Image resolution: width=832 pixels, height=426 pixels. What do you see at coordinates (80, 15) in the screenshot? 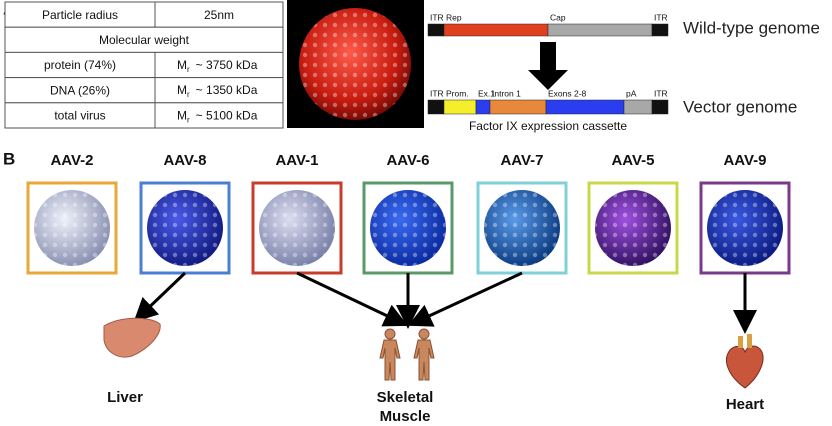
I see `table-cell: Particle radius` at bounding box center [80, 15].